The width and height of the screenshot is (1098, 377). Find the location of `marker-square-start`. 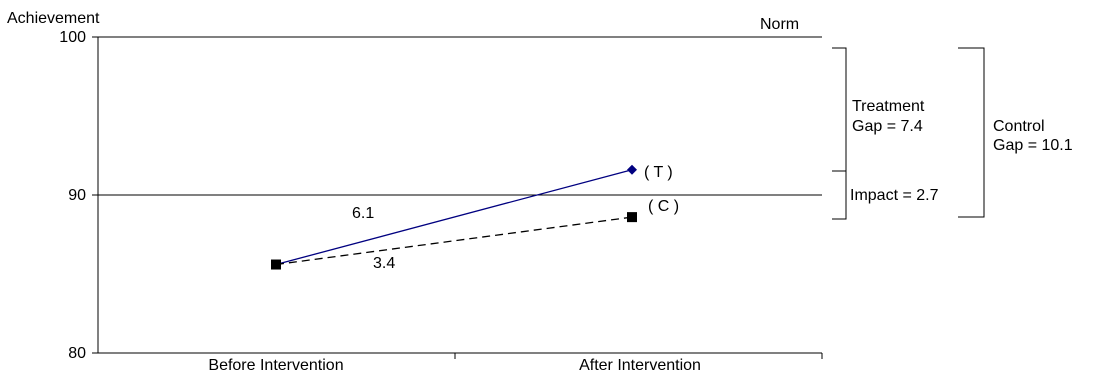

marker-square-start is located at coordinates (276, 264).